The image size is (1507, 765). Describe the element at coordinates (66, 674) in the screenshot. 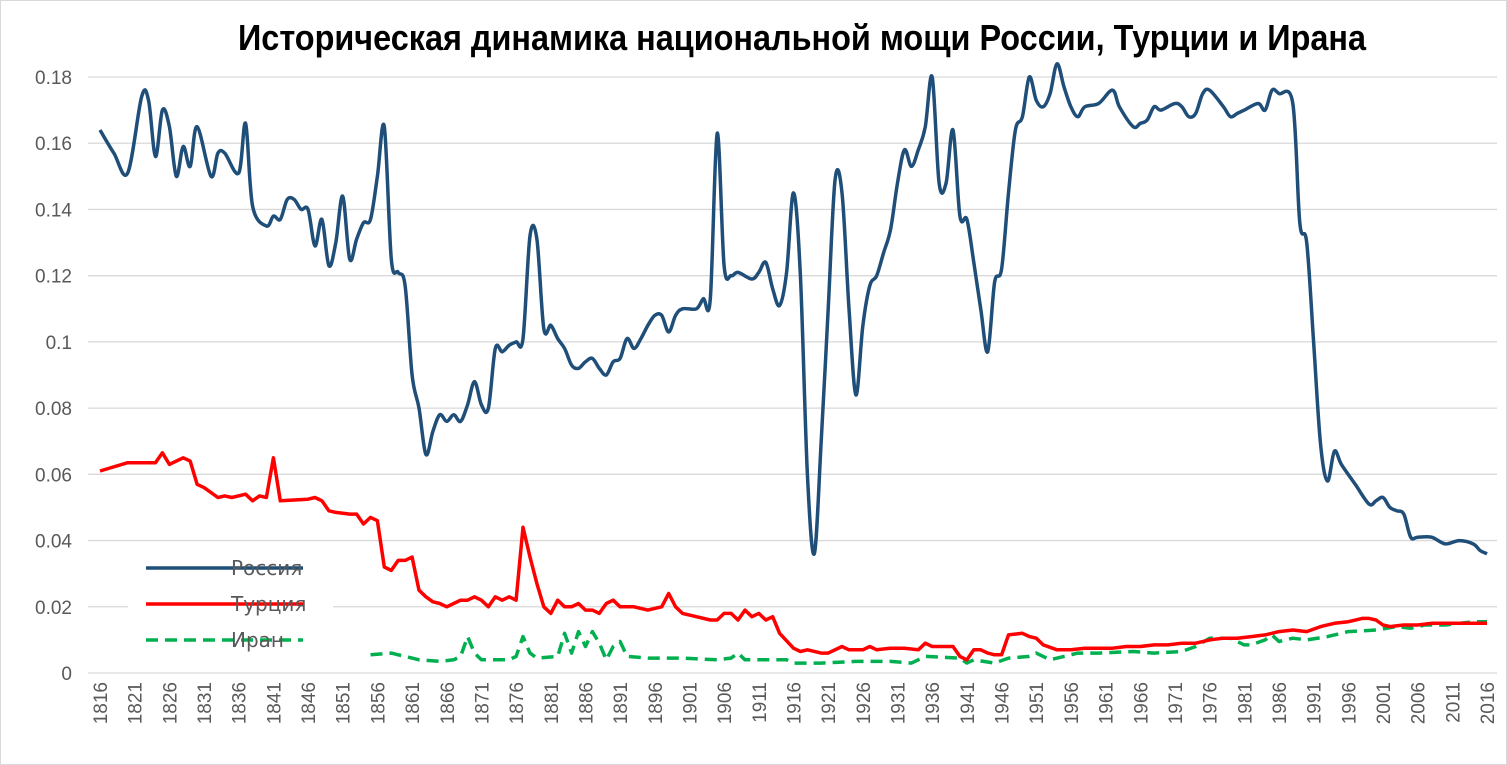

I see `y-tick-label: 0` at that location.